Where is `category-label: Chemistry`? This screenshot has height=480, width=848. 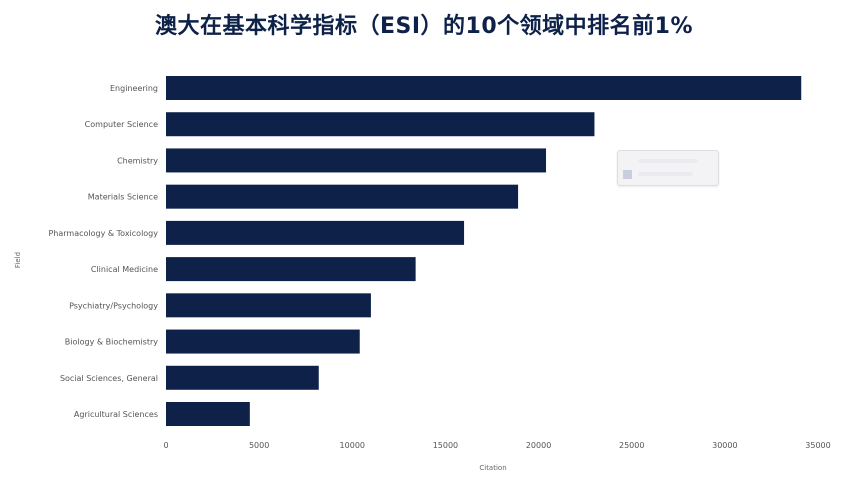 category-label: Chemistry is located at coordinates (137, 160).